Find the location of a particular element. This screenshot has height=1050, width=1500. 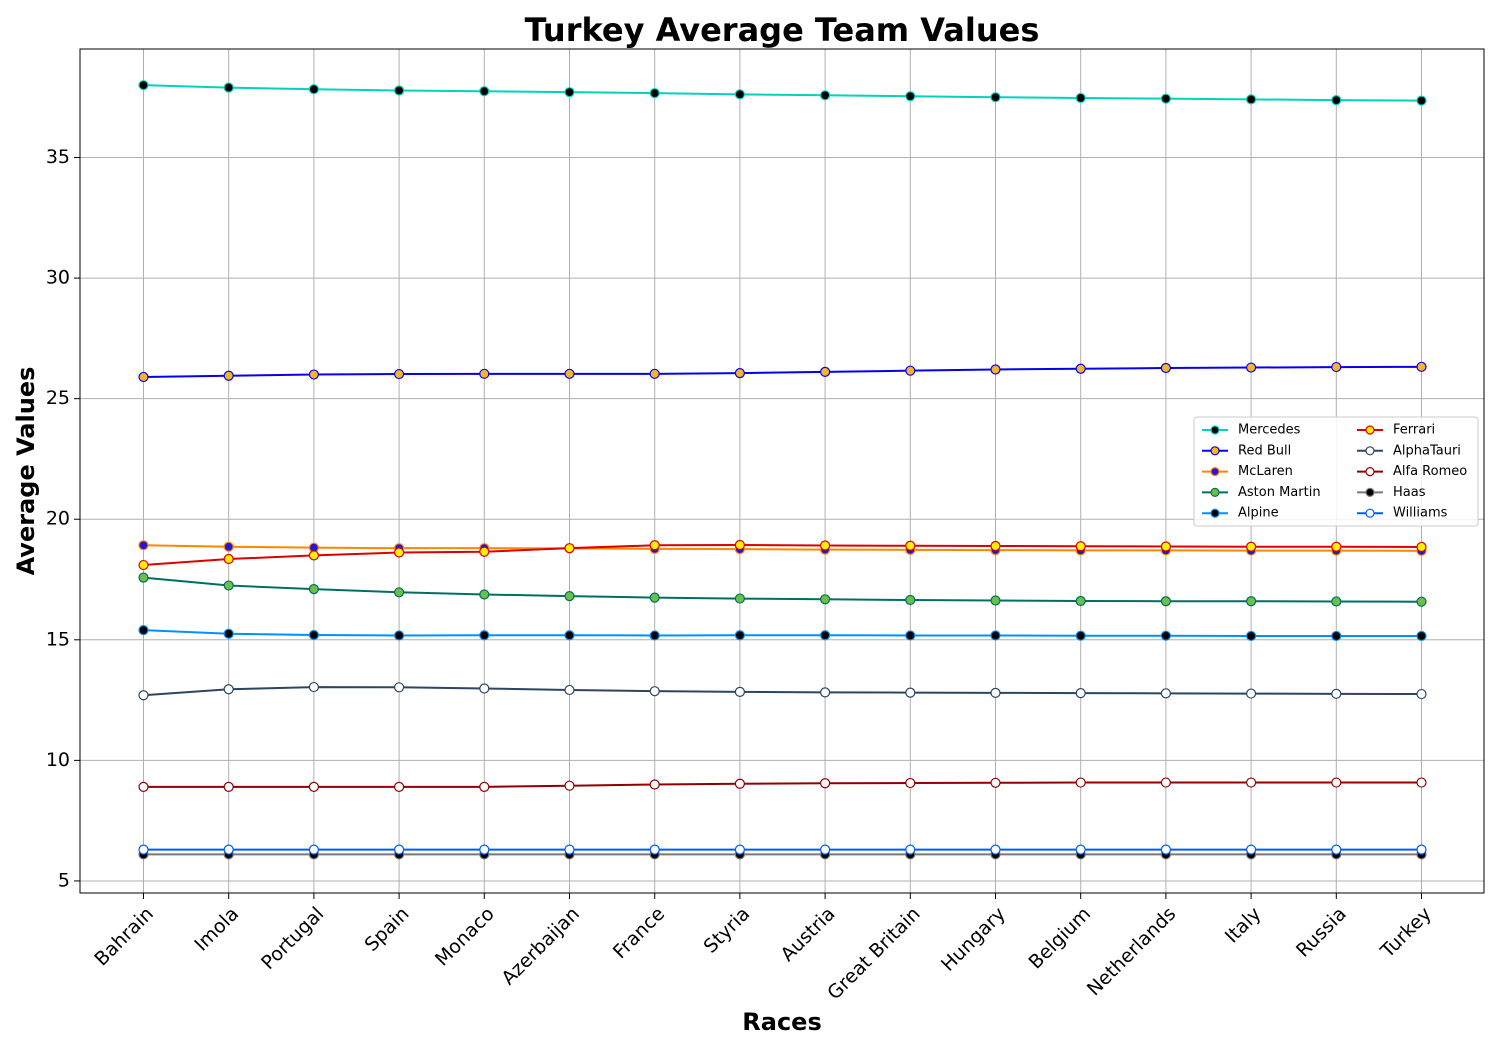

legend-box is located at coordinates (1336, 471).